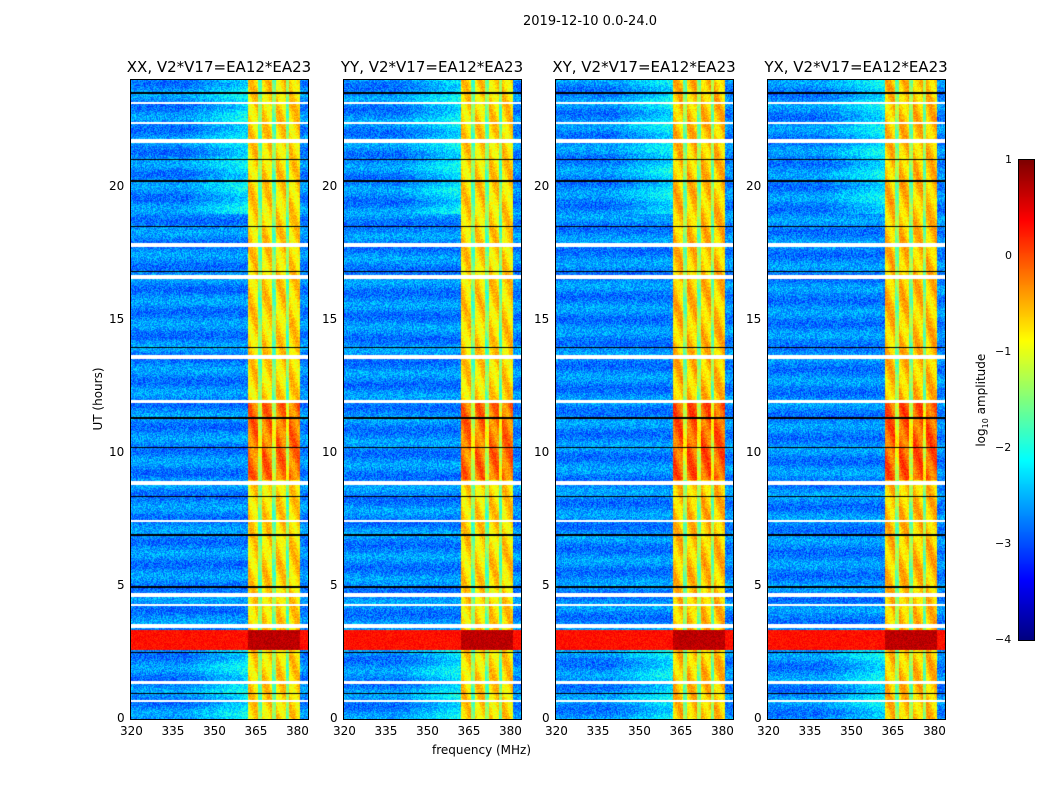 The width and height of the screenshot is (1050, 800). Describe the element at coordinates (644, 67) in the screenshot. I see `panel-title: XY, V2*V17=EA12*EA23` at that location.